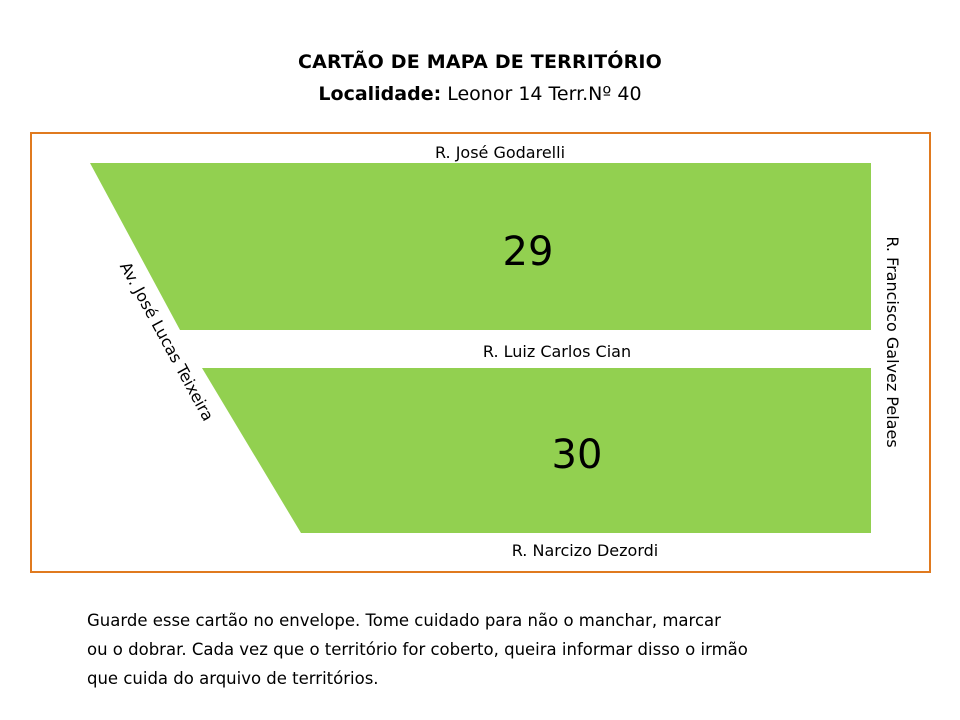  What do you see at coordinates (528, 252) in the screenshot?
I see `block-29-number: 29` at bounding box center [528, 252].